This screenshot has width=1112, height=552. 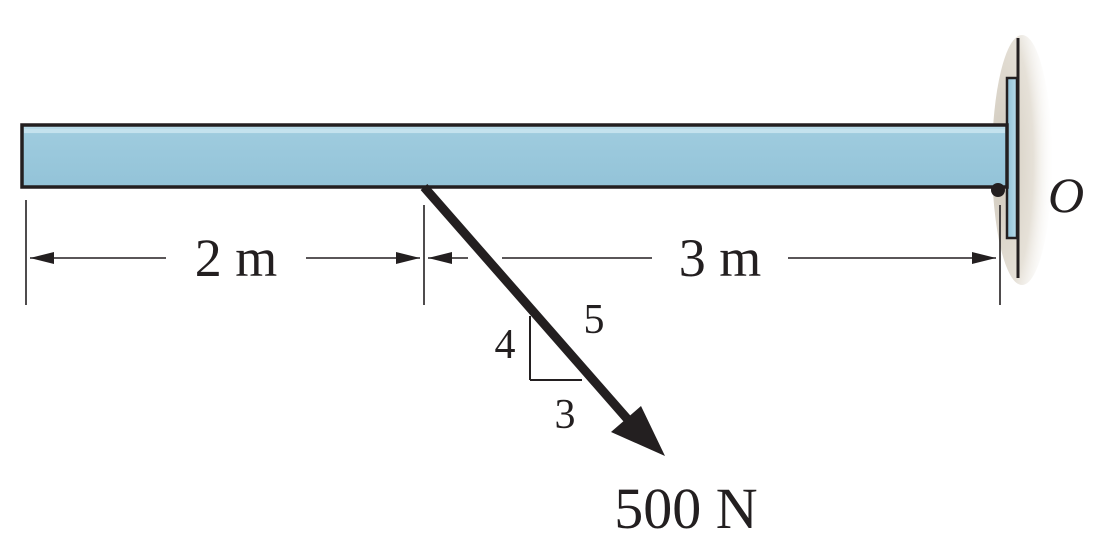 I want to click on slope-hypotenuse-label: 5, so click(x=594, y=320).